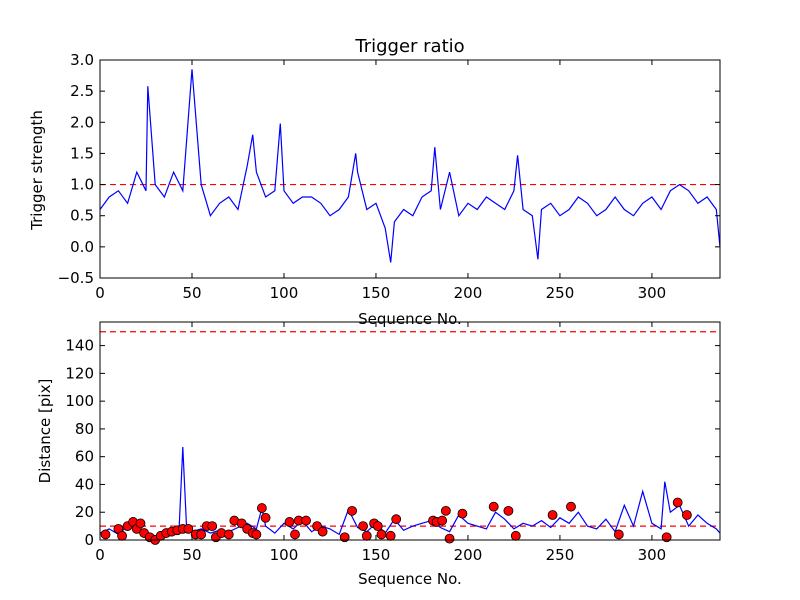 Image resolution: width=800 pixels, height=600 pixels. I want to click on y-tick-label: 2.5, so click(82, 91).